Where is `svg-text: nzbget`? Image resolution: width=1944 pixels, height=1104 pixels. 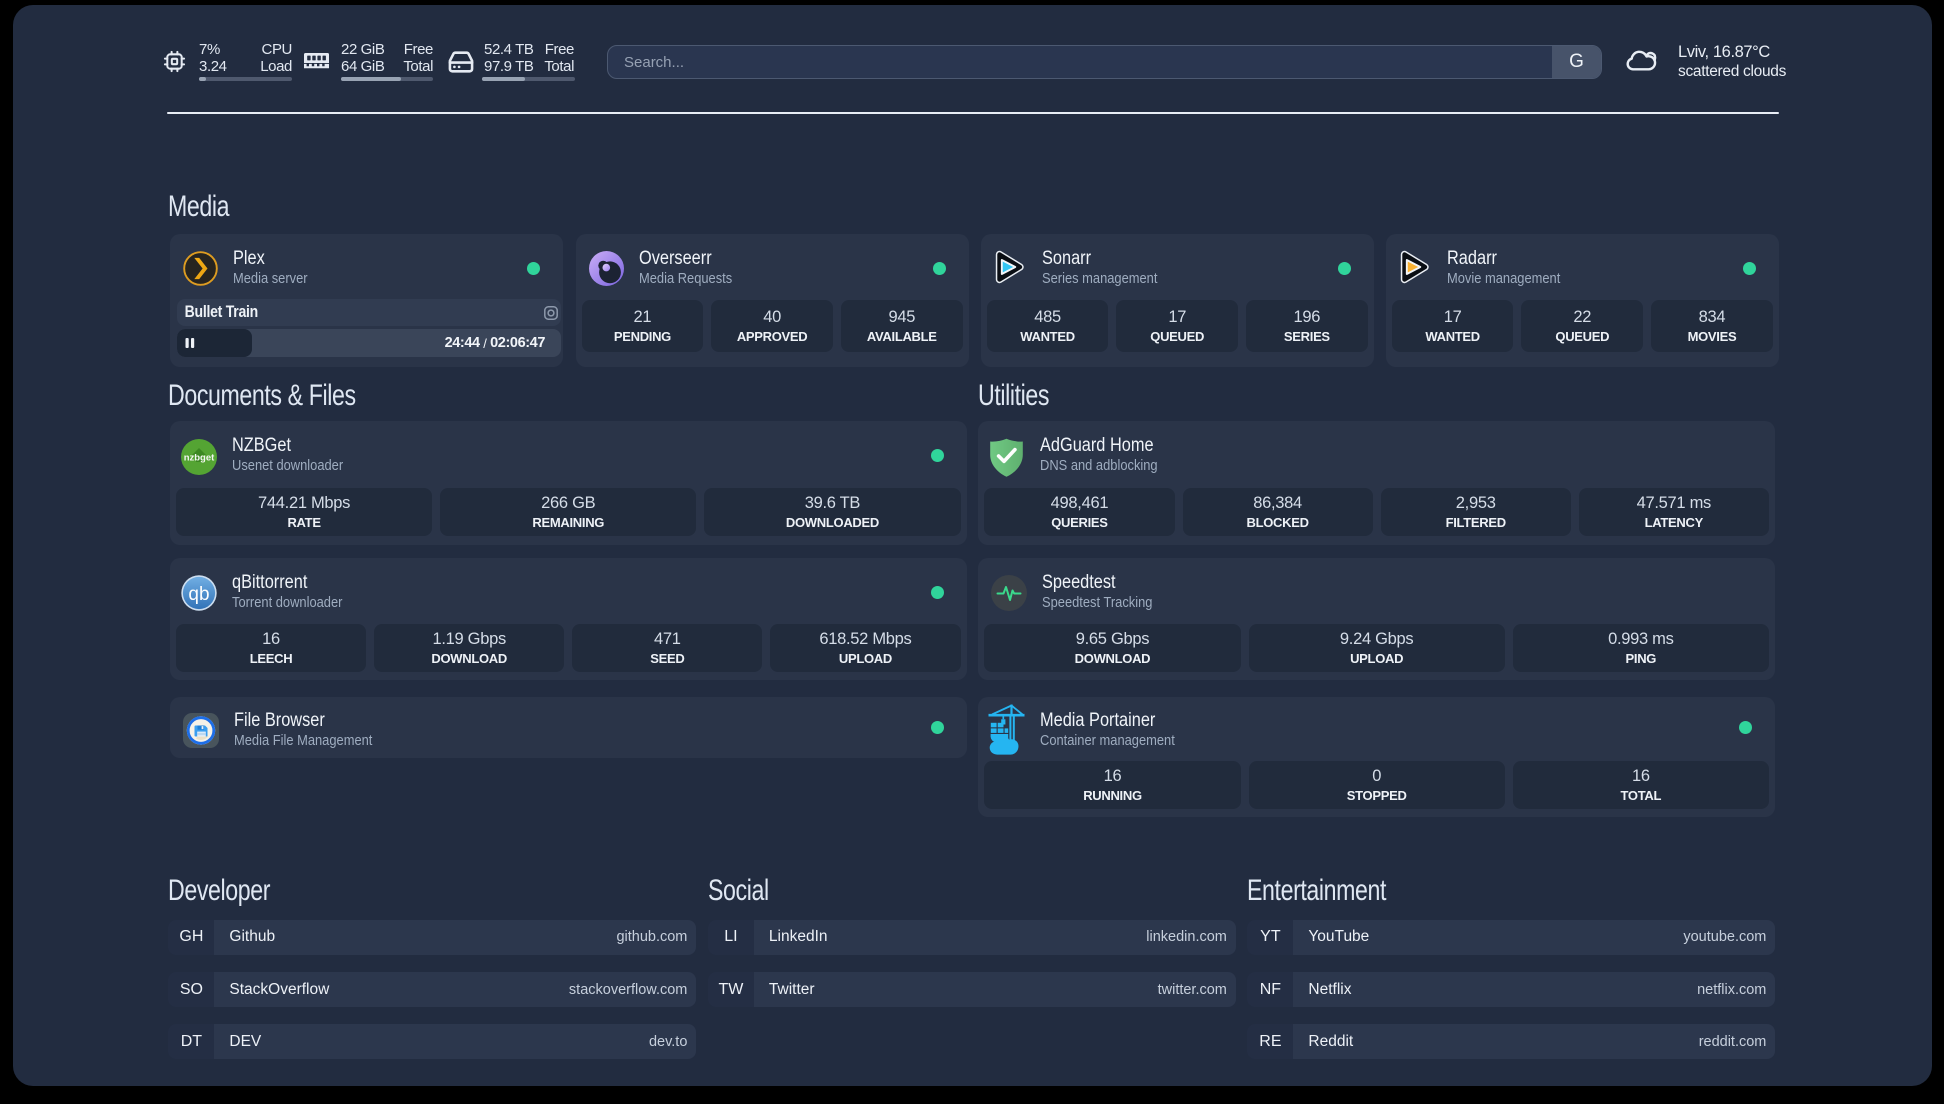 svg-text: nzbget is located at coordinates (199, 458).